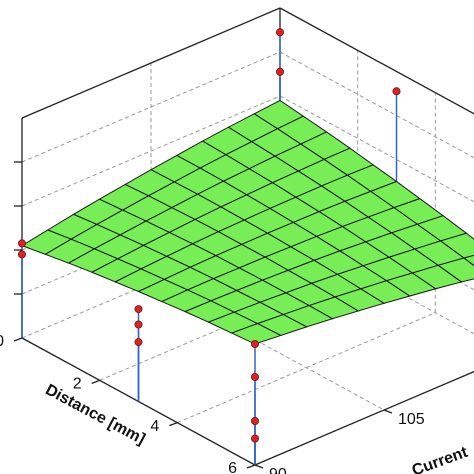  What do you see at coordinates (154, 426) in the screenshot?
I see `x-tick-label: 4` at bounding box center [154, 426].